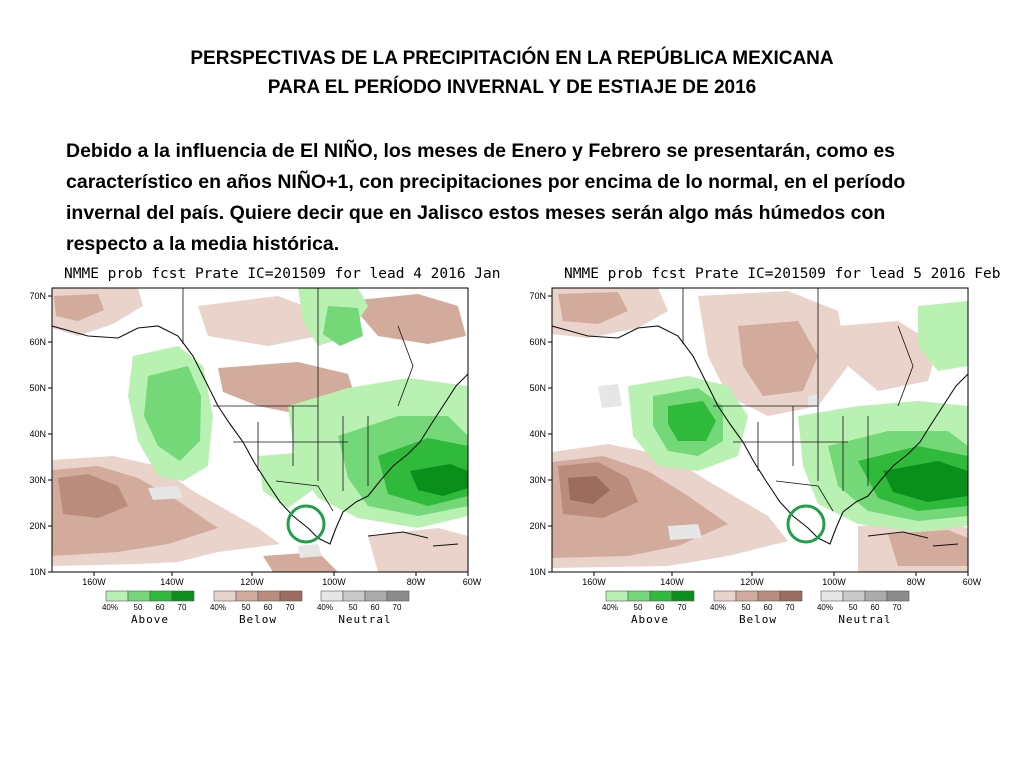 The height and width of the screenshot is (768, 1024). I want to click on legend-label: Above, so click(150, 619).